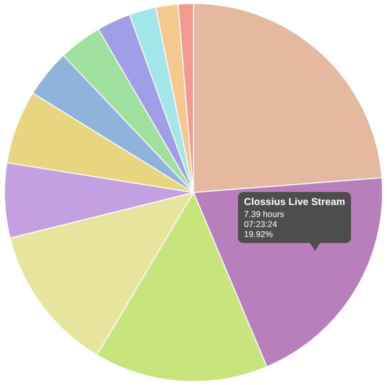 Image resolution: width=387 pixels, height=385 pixels. What do you see at coordinates (295, 202) in the screenshot?
I see `text: Clossius Live Stream` at bounding box center [295, 202].